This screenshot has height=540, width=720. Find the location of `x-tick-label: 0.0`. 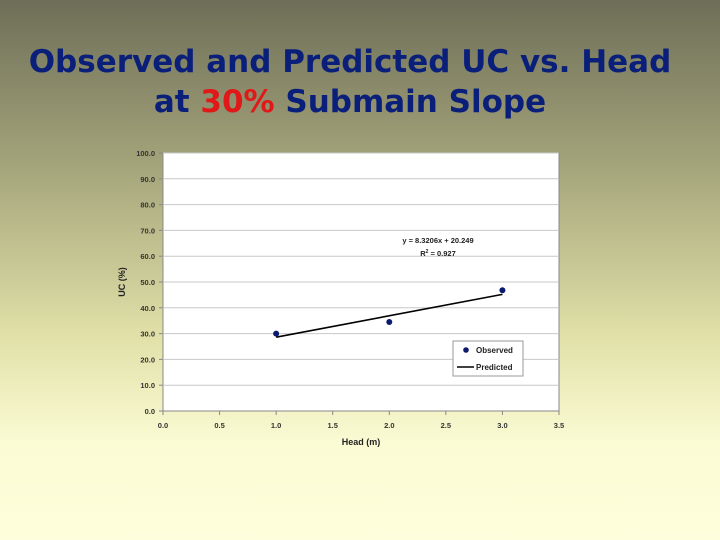

x-tick-label: 0.0 is located at coordinates (163, 425).